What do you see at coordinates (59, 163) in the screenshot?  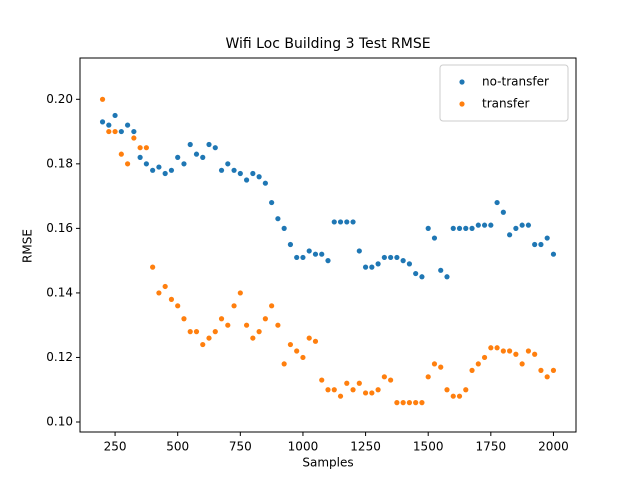 I see `y-tick-label: 0.18` at bounding box center [59, 163].